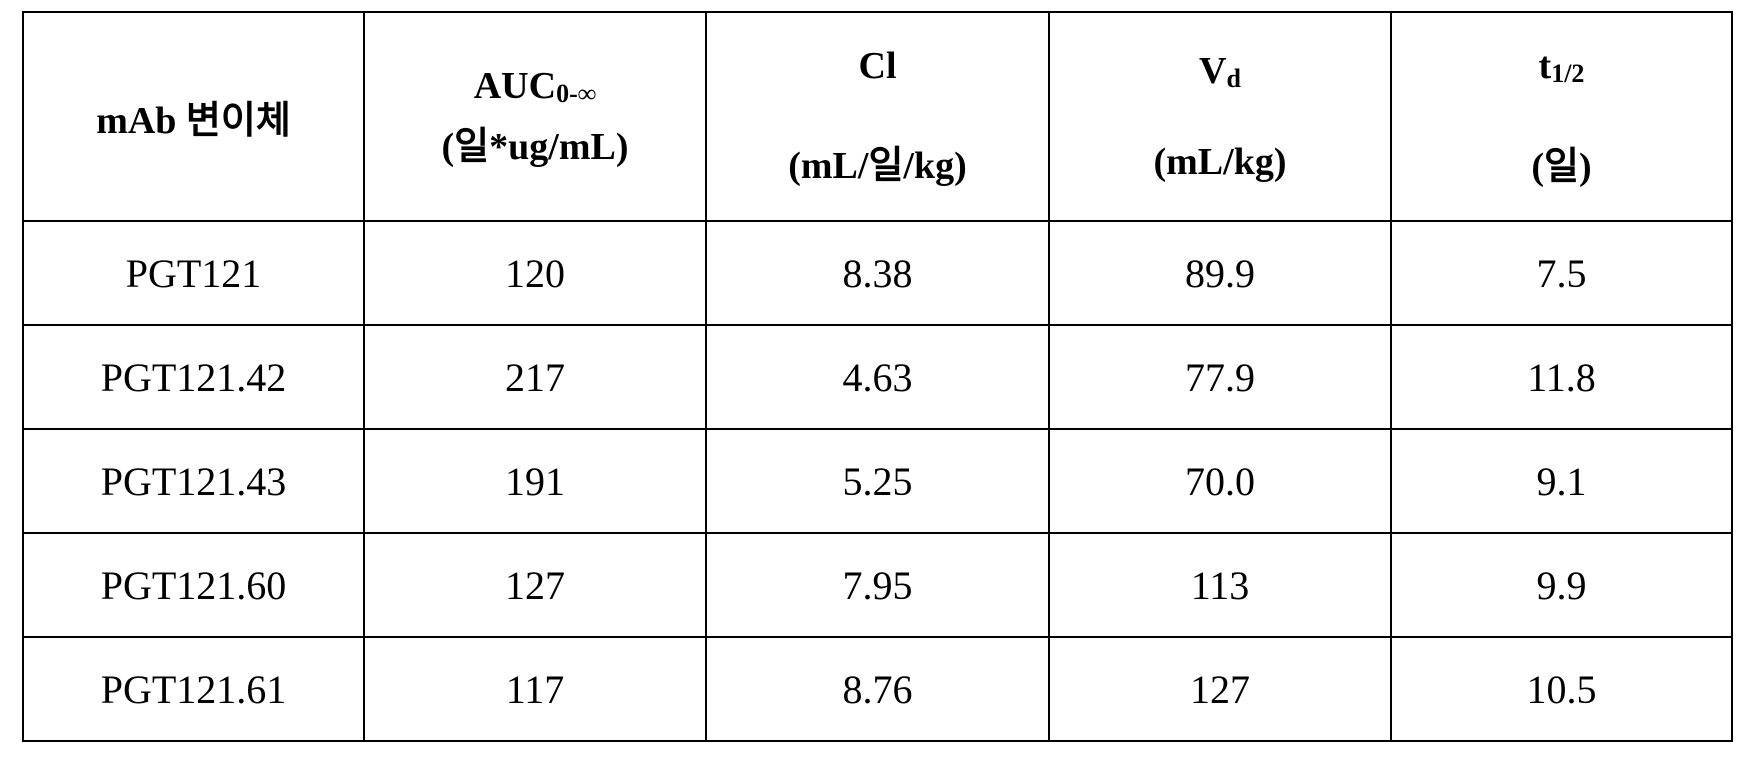 Image resolution: width=1753 pixels, height=765 pixels. I want to click on header-main: Cl, so click(878, 66).